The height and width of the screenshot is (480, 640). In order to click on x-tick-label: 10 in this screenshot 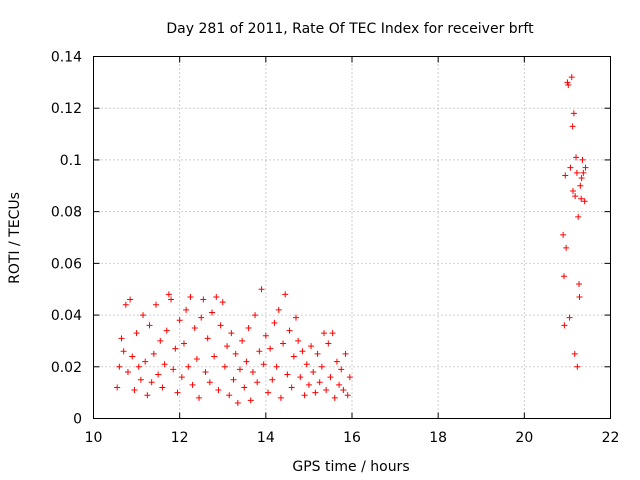, I will do `click(94, 438)`.